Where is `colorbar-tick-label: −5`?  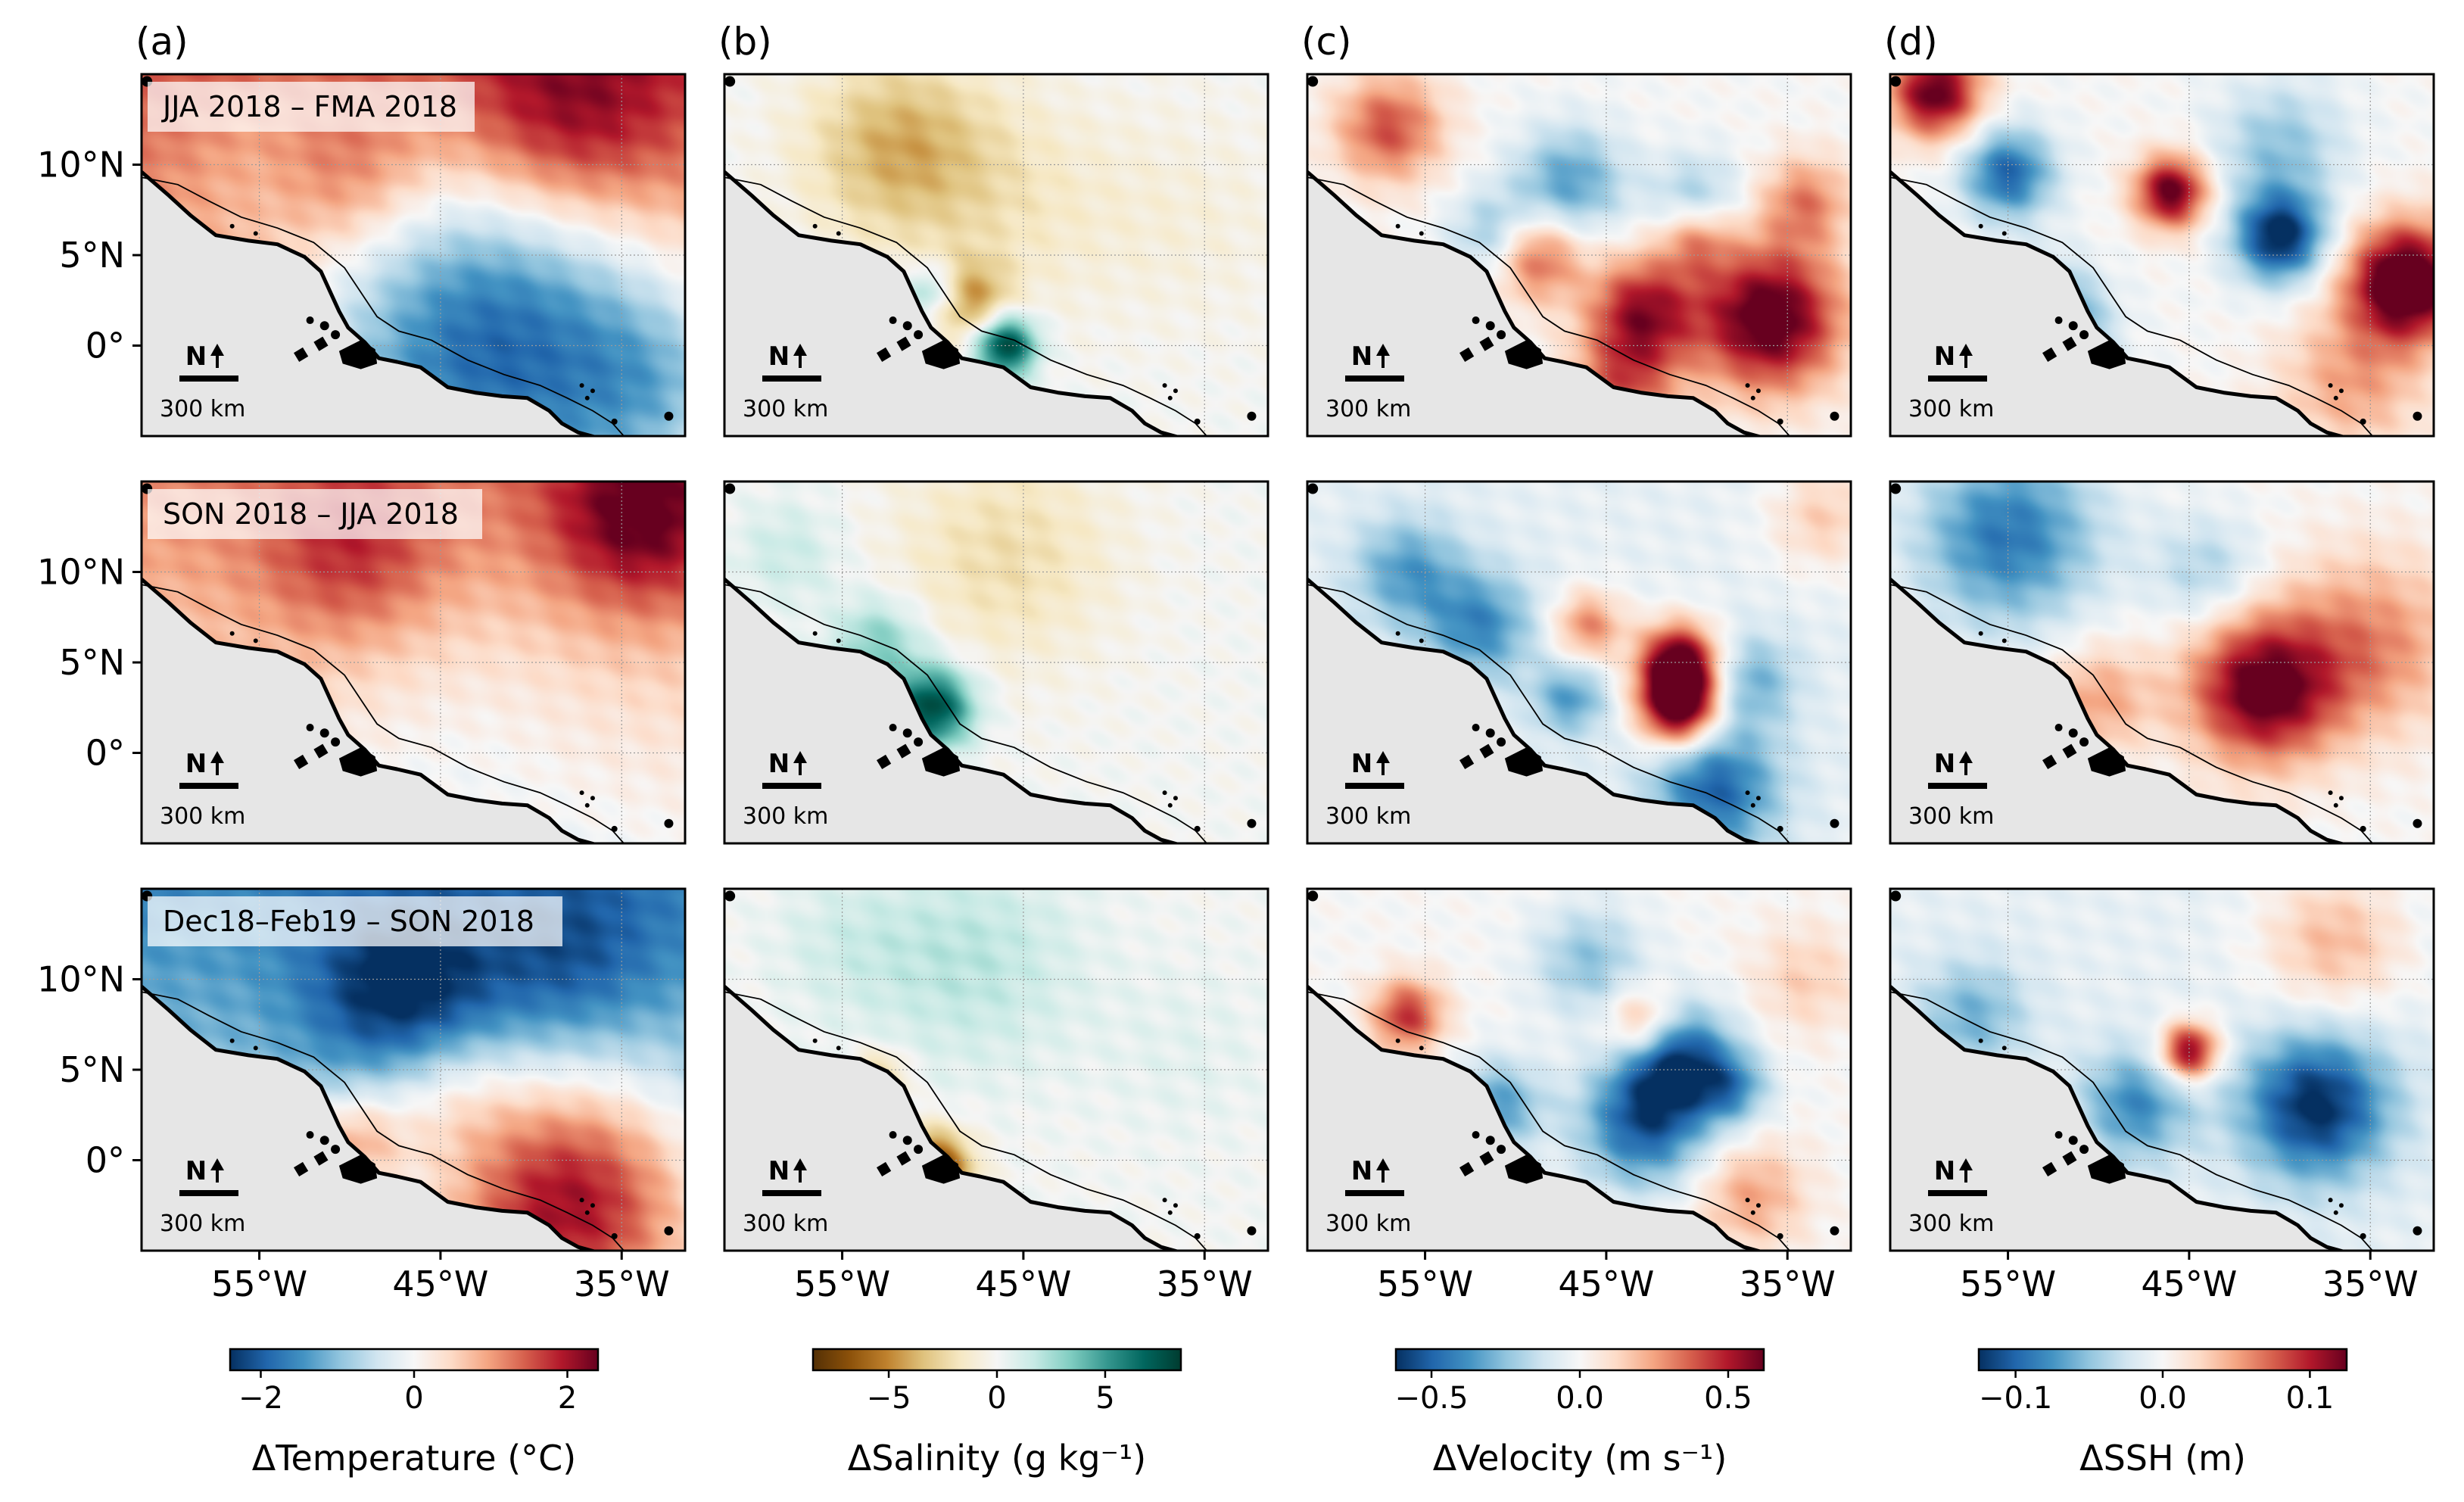 colorbar-tick-label: −5 is located at coordinates (889, 1399).